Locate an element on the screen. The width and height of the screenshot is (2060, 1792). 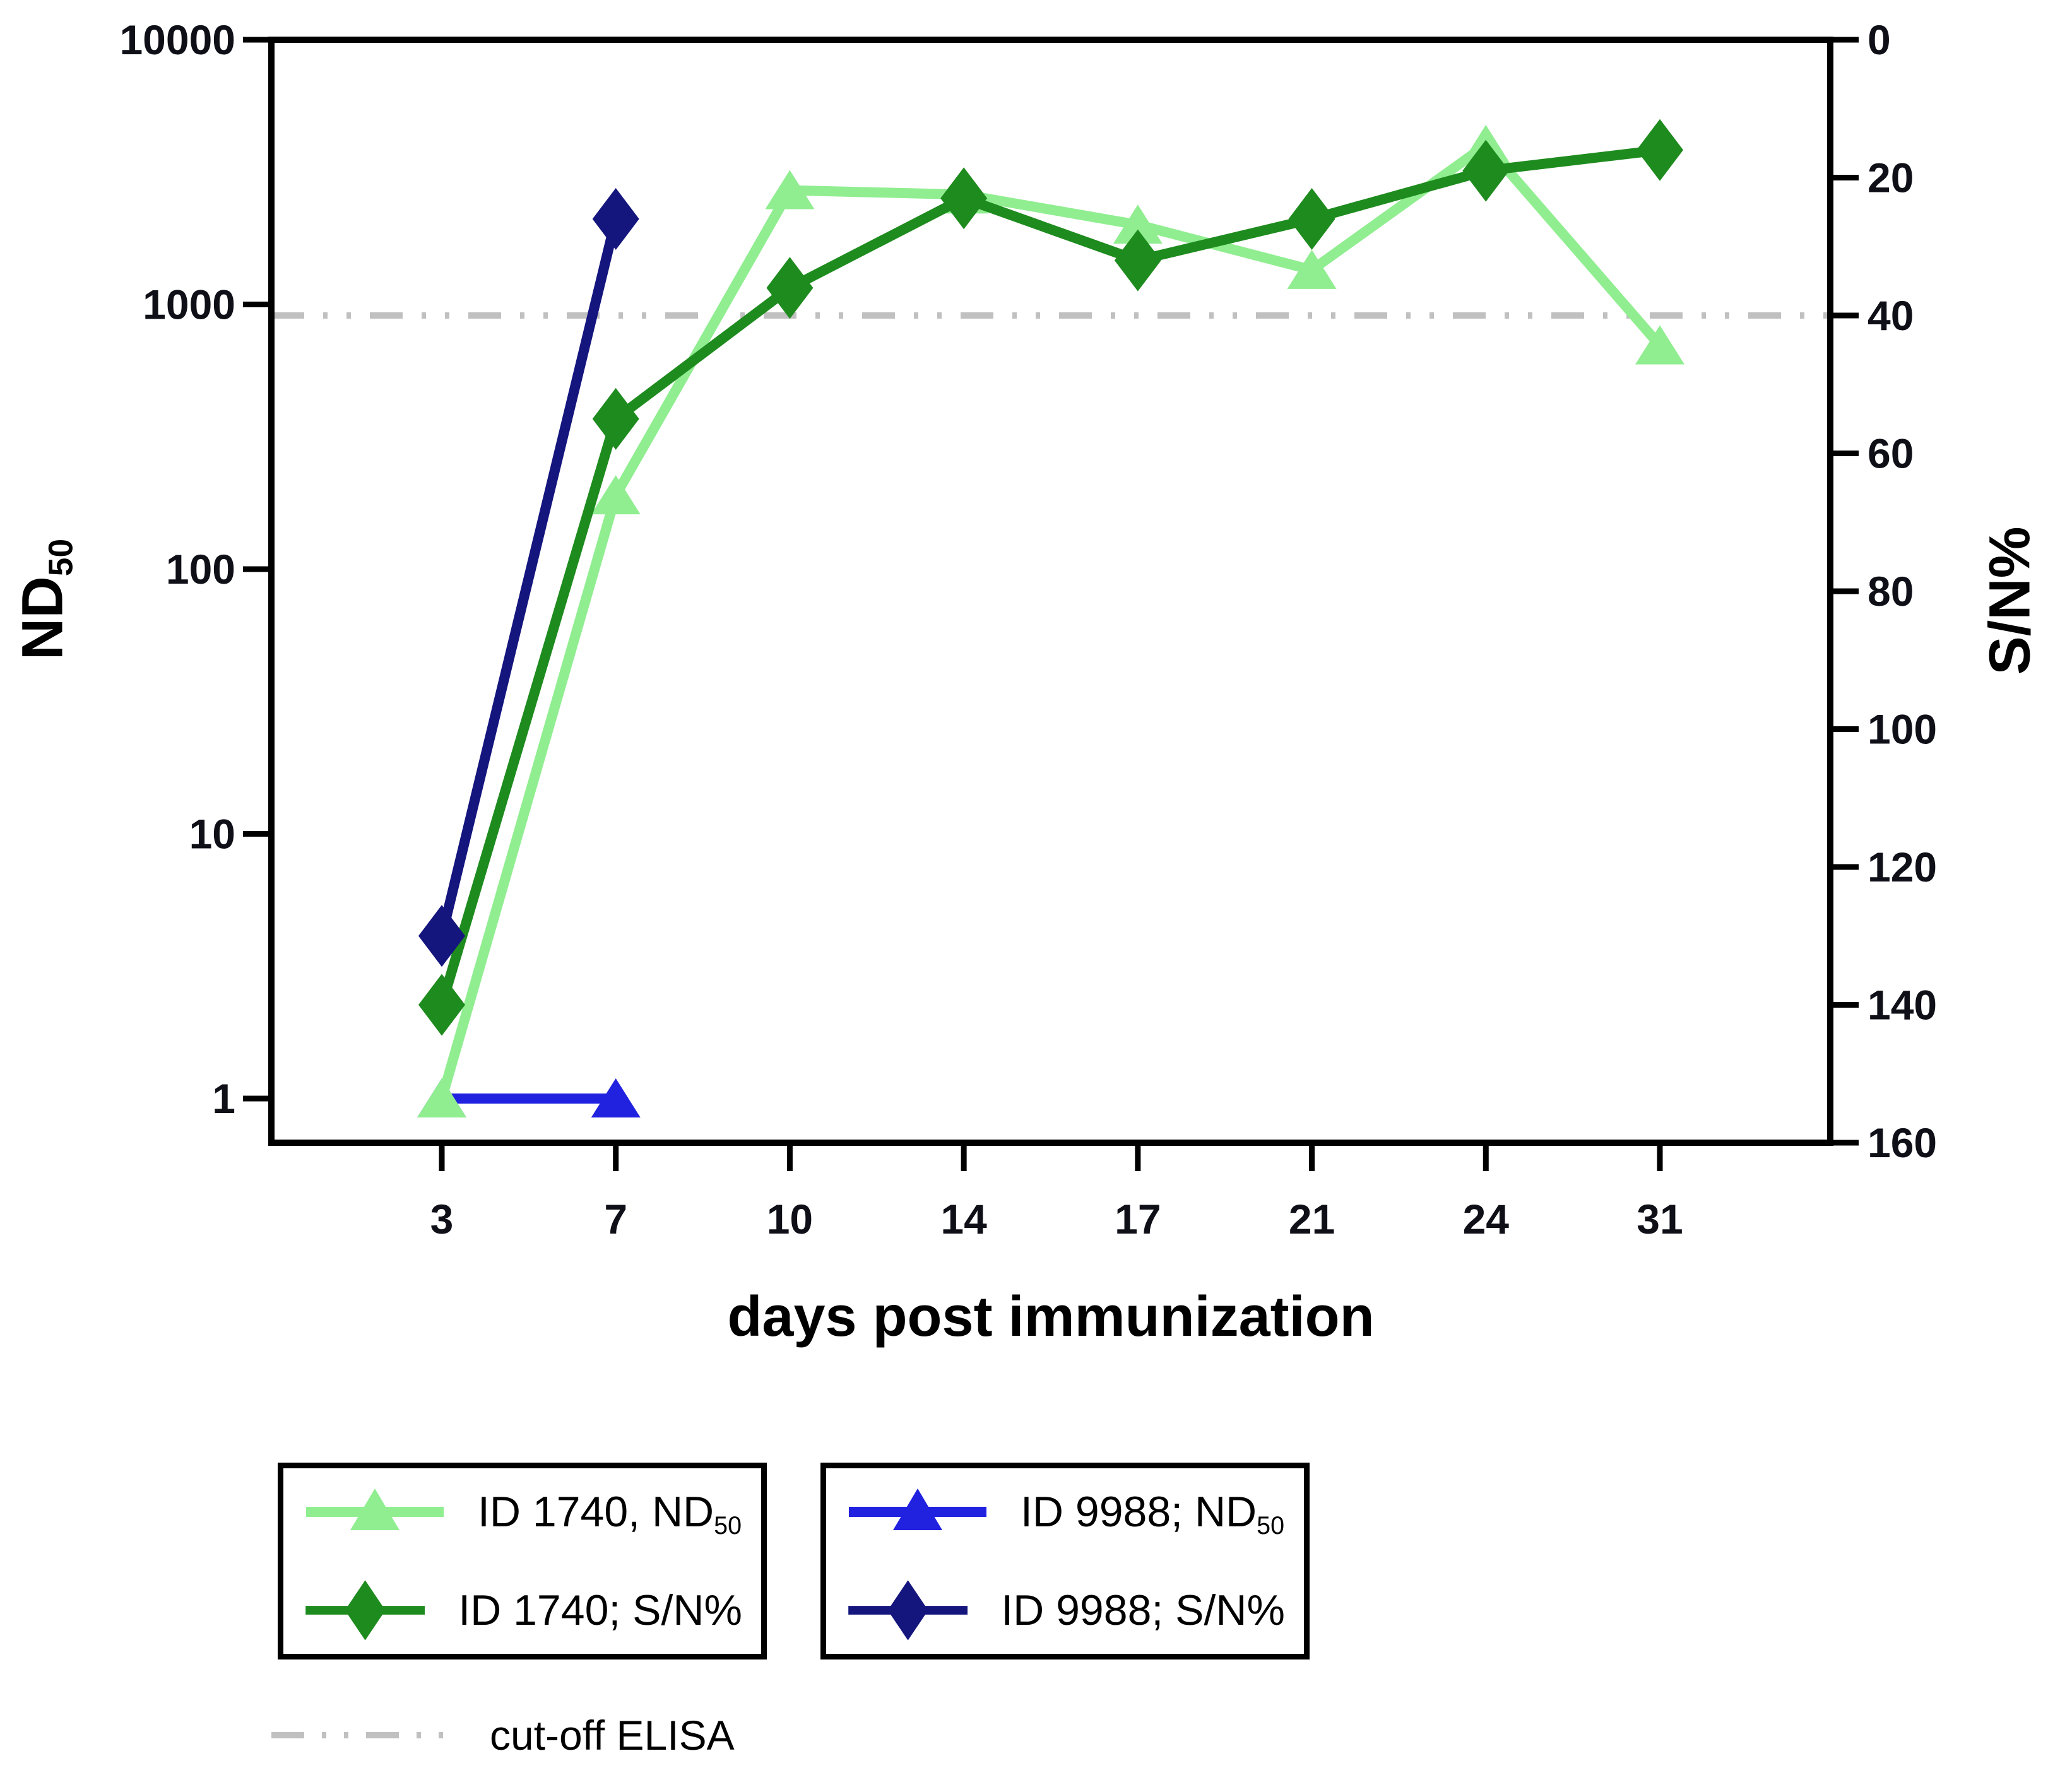
legend-item-id1740-nd50: ID 1740, ND50 is located at coordinates (522, 1512).